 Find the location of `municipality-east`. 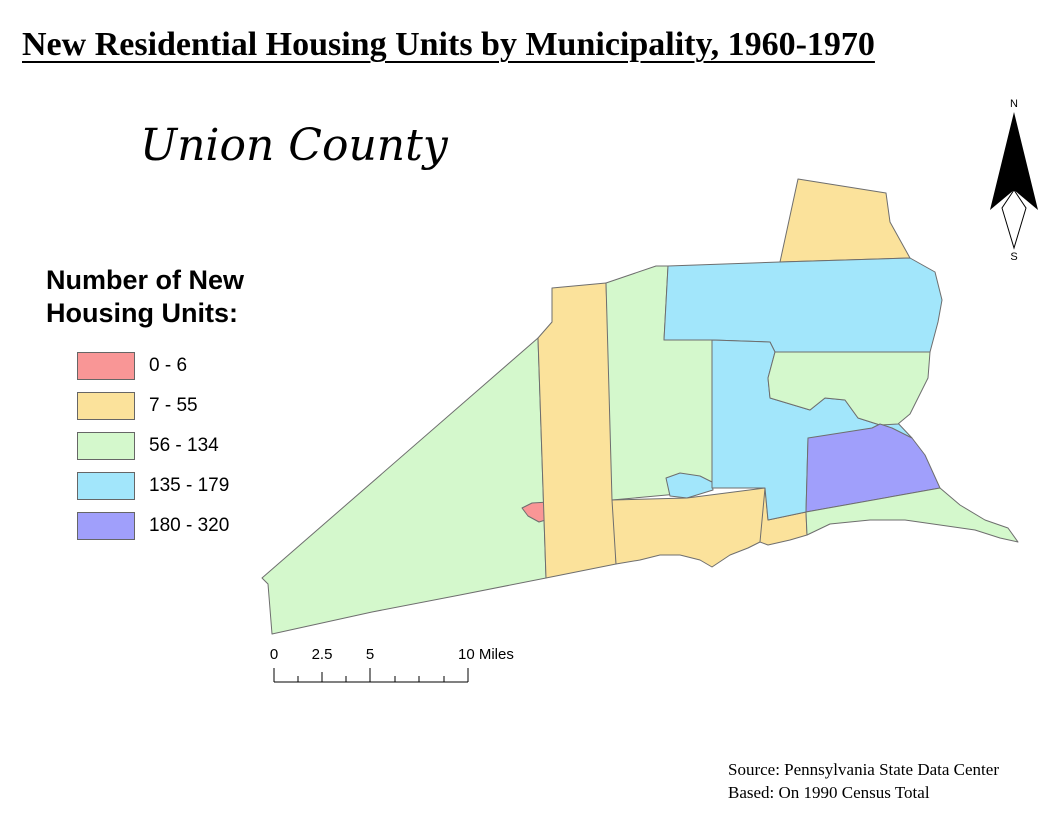

municipality-east is located at coordinates (849, 388).